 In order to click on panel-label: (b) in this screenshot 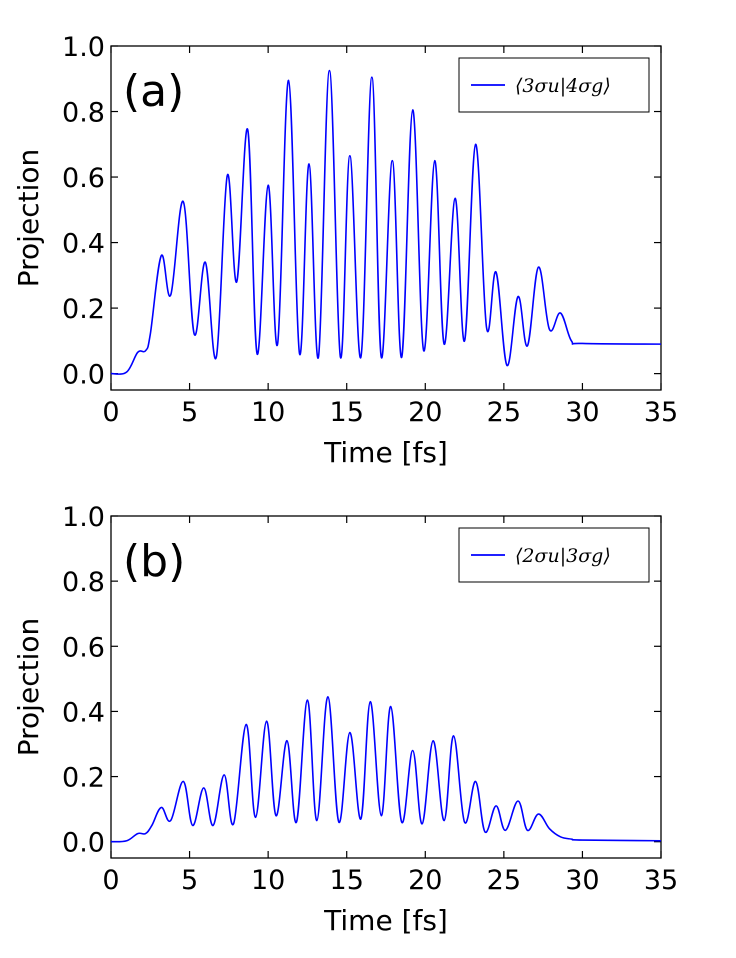, I will do `click(154, 561)`.